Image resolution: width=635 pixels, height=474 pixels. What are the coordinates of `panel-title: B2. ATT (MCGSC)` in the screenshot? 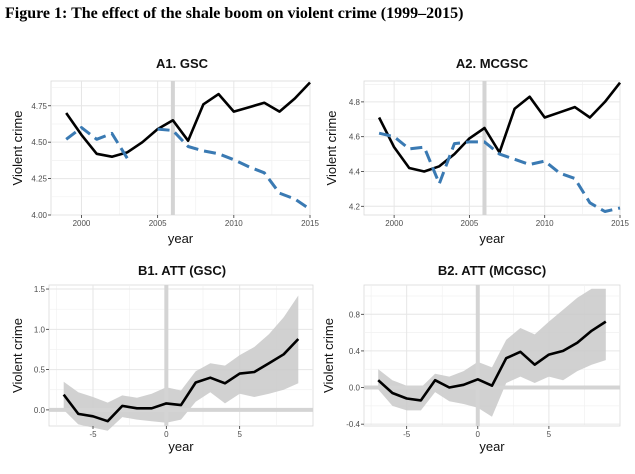 It's located at (492, 270).